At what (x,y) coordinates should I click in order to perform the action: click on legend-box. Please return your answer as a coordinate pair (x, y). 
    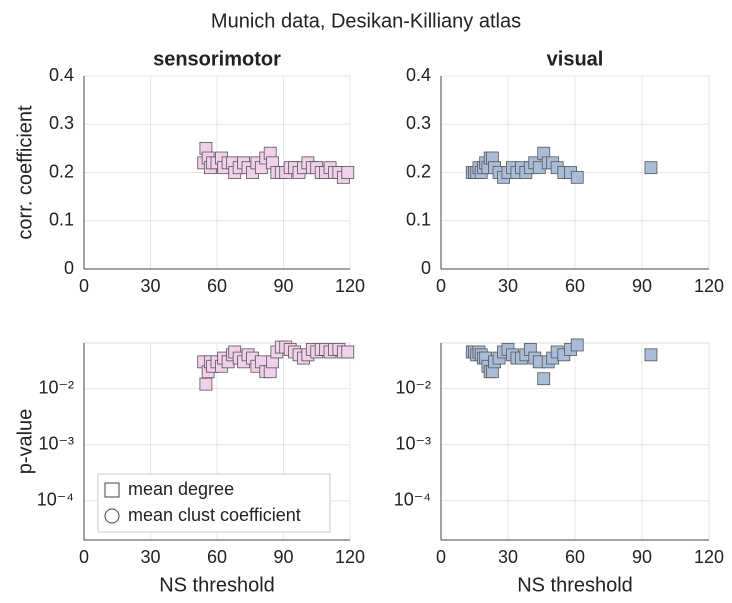
    Looking at the image, I should click on (214, 503).